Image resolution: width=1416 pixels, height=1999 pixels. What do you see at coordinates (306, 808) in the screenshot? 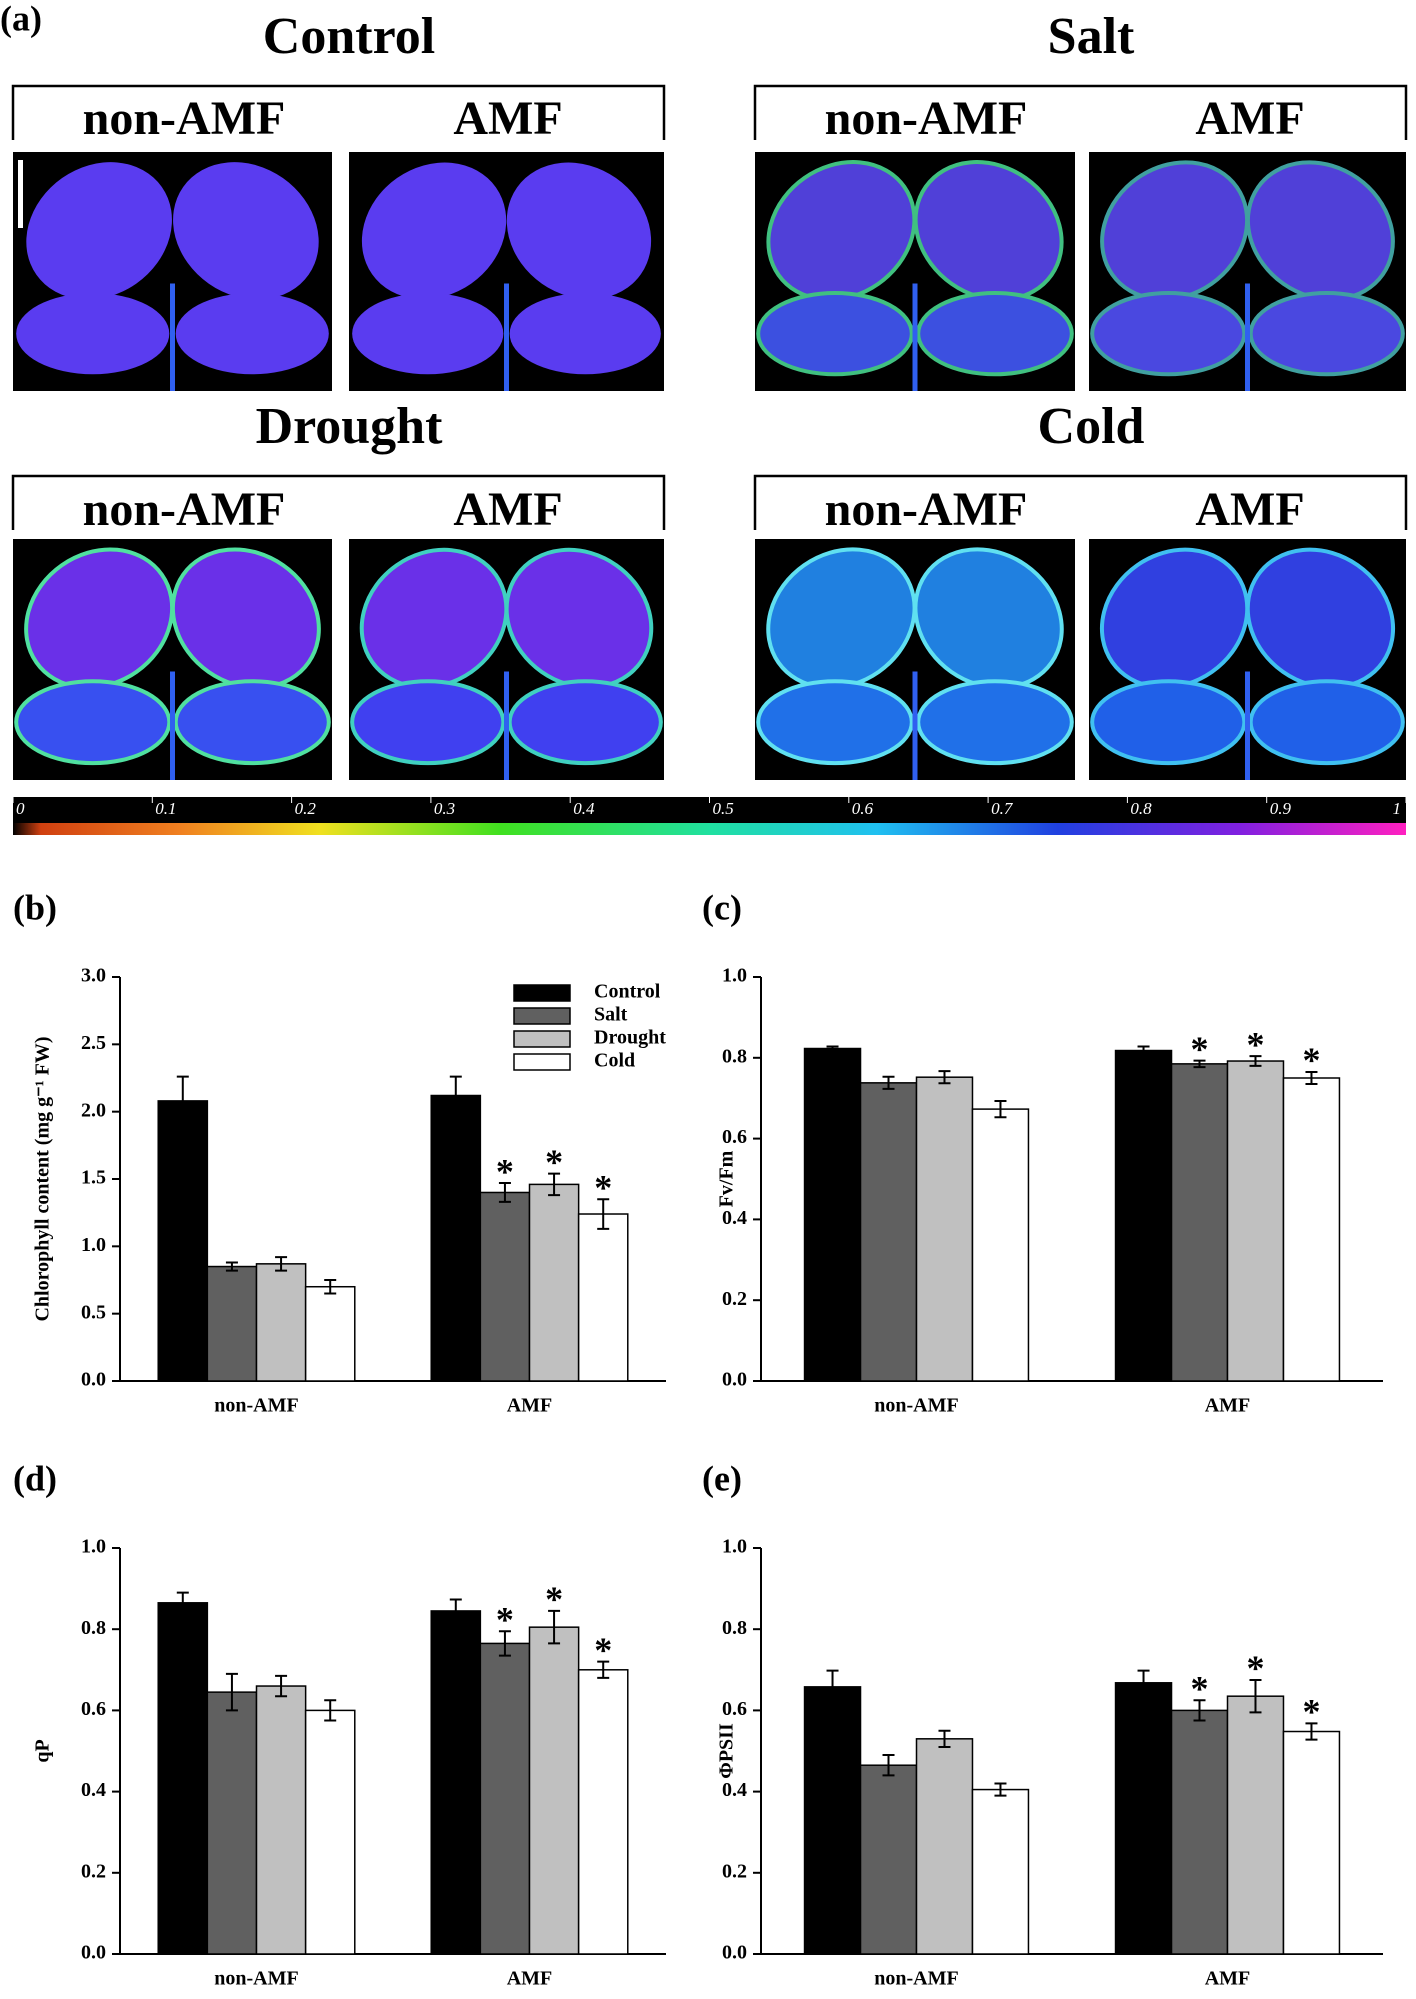
I see `colorbar-tick-label: 0.2` at bounding box center [306, 808].